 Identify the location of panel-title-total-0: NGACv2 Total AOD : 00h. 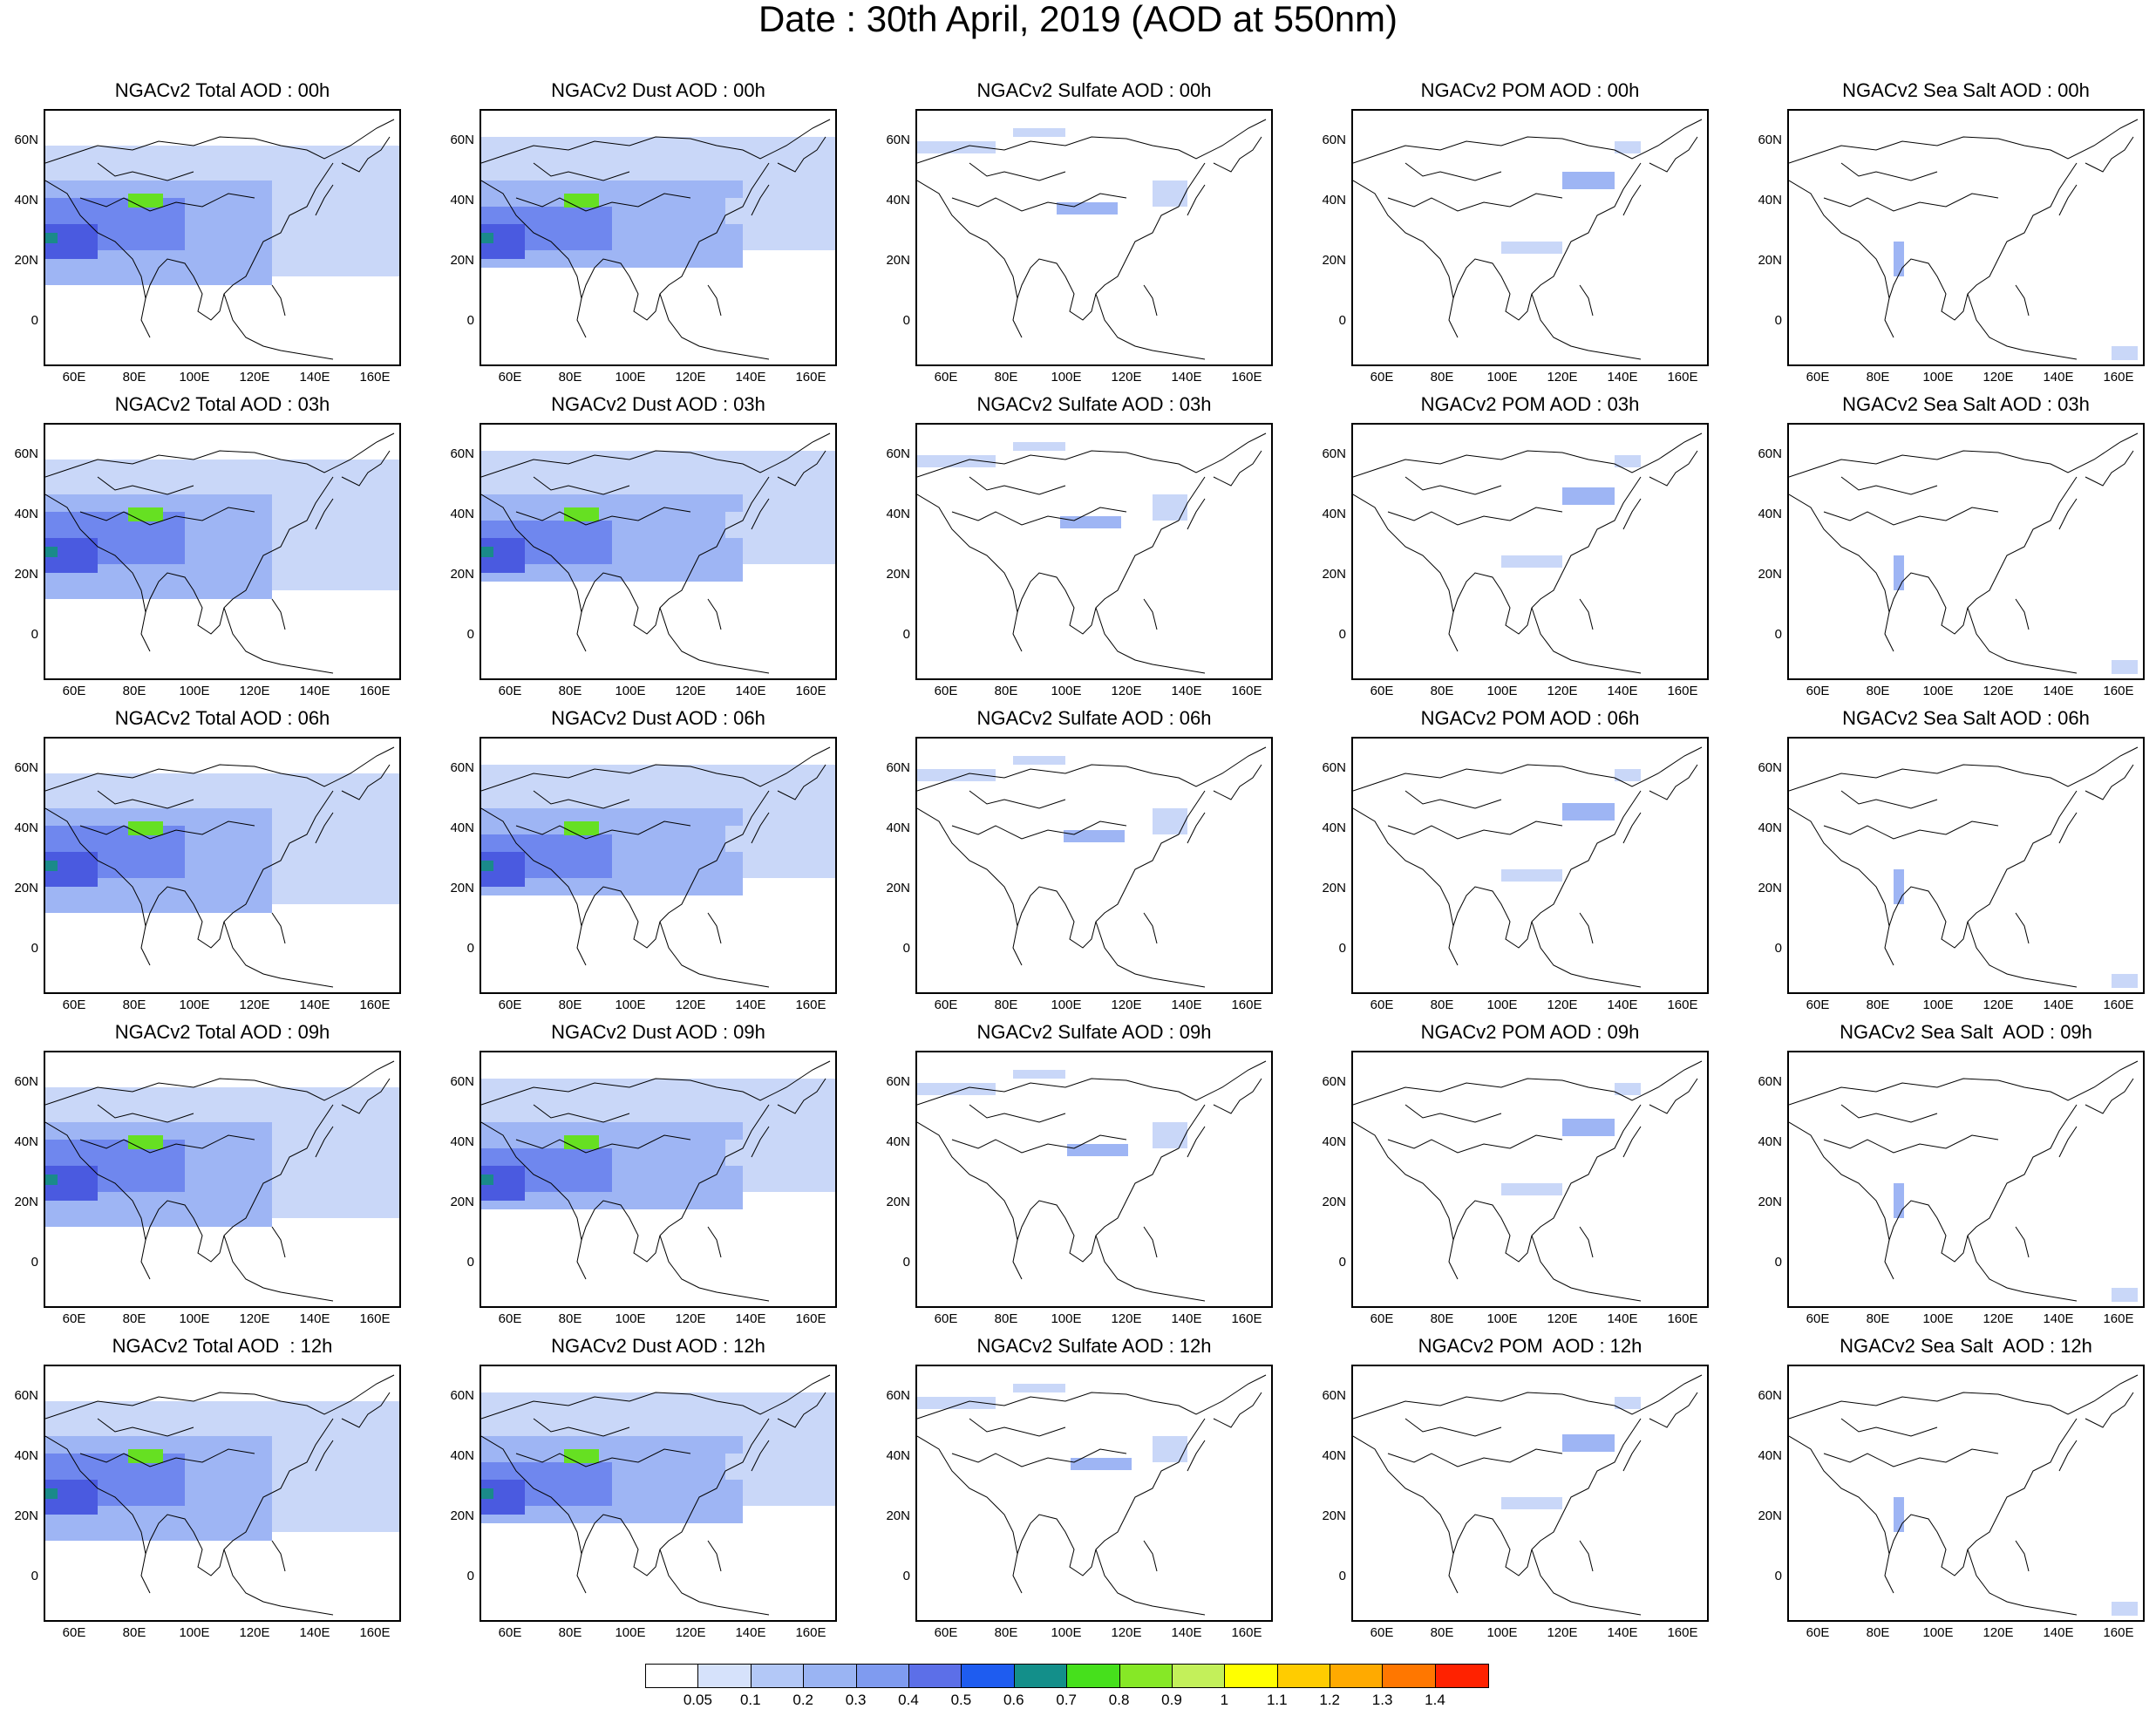
(222, 90).